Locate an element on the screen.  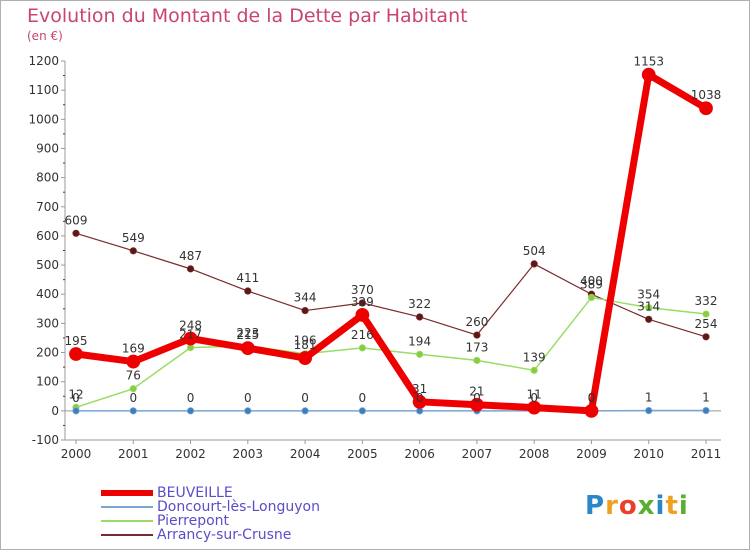
logo-letter: x is located at coordinates (646, 506).